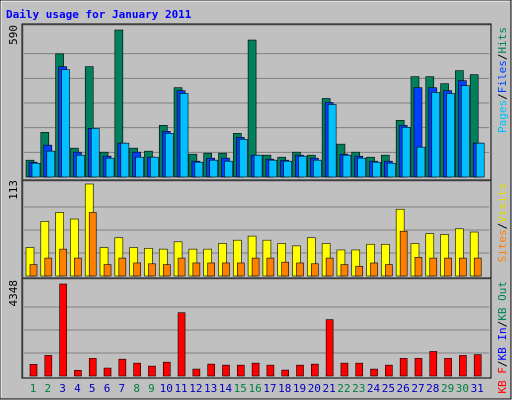  Describe the element at coordinates (432, 388) in the screenshot. I see `x-tick-label: 28` at that location.